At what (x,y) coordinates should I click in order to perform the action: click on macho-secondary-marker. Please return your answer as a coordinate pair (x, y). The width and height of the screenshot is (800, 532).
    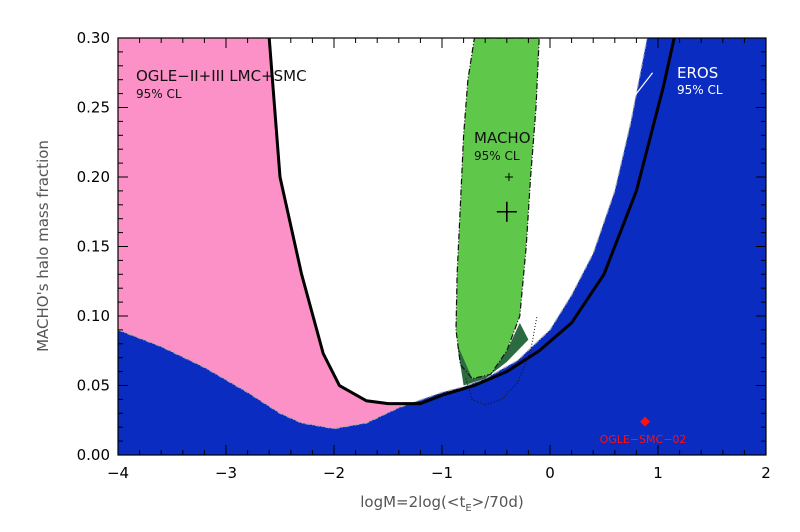
    Looking at the image, I should click on (508, 177).